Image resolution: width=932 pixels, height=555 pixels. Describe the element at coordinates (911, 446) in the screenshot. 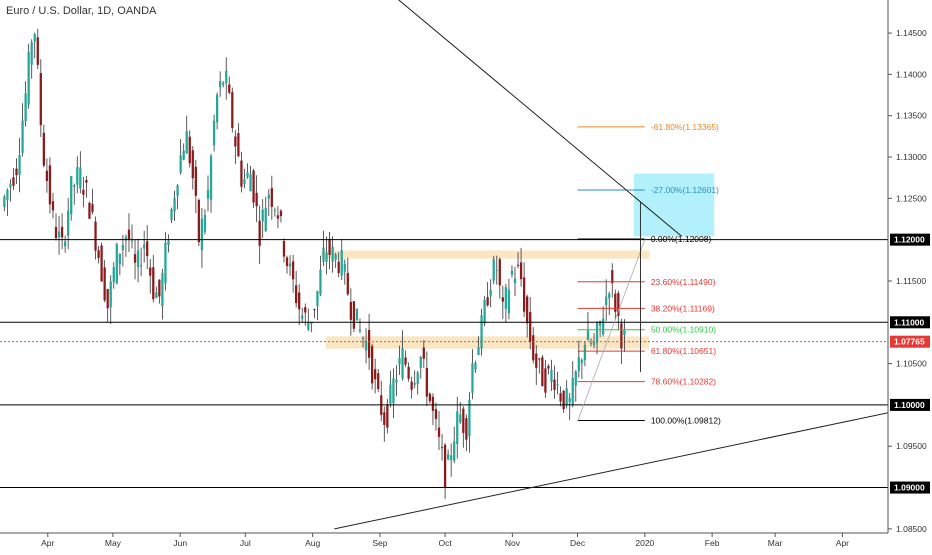

I see `price-axis-label: 1.09500` at that location.